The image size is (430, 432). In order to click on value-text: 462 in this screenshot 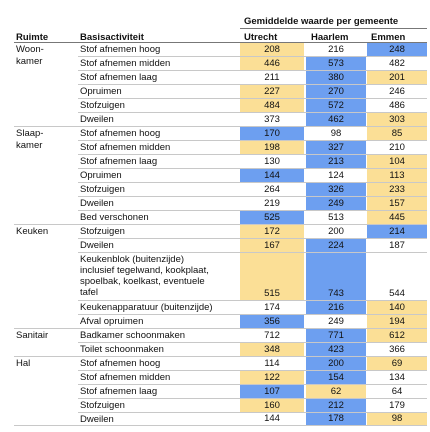, I will do `click(336, 119)`.